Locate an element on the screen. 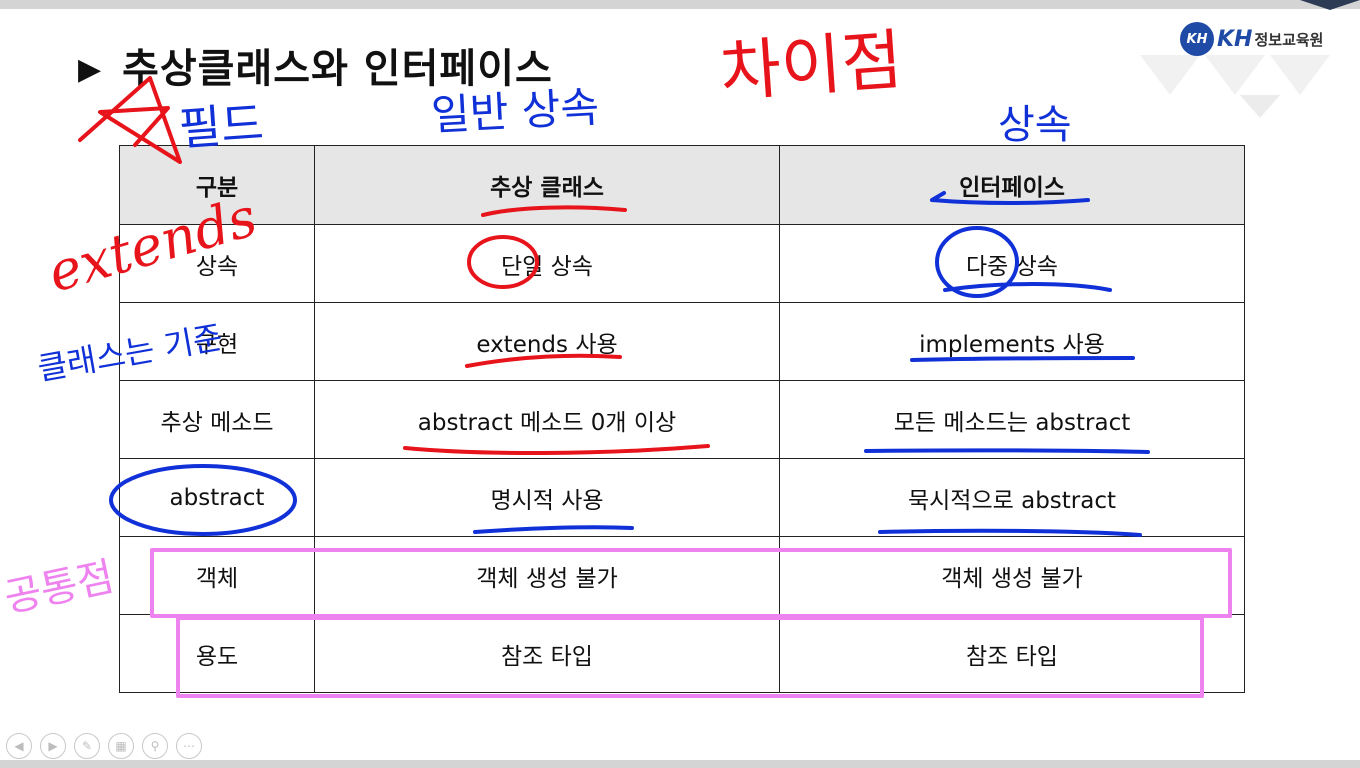  logo-mark-icon: KH is located at coordinates (1197, 39).